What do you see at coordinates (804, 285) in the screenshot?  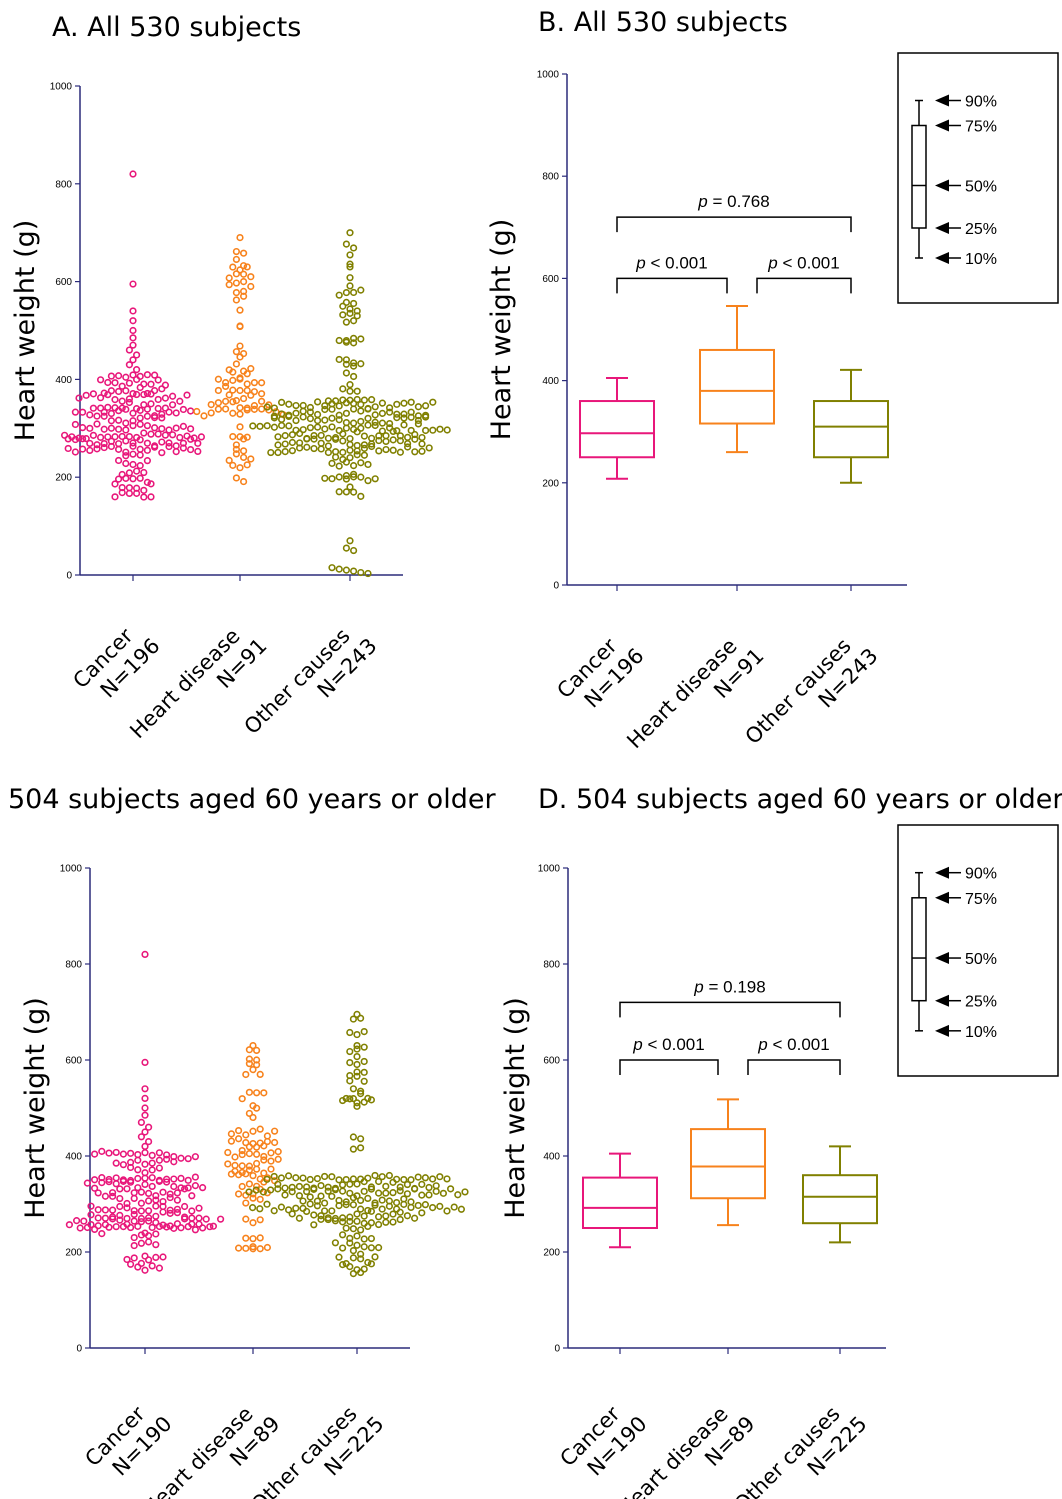 I see `comparison-bracket` at bounding box center [804, 285].